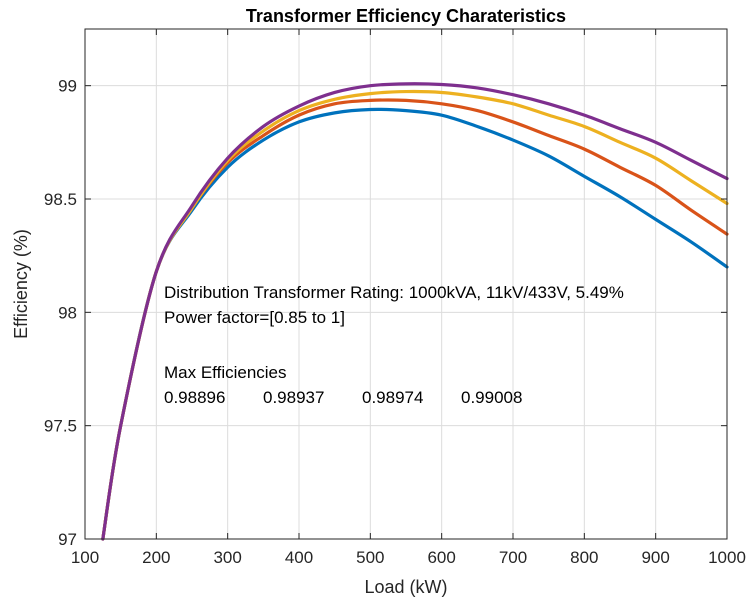 The image size is (754, 606). I want to click on x-tick-label: 500, so click(370, 557).